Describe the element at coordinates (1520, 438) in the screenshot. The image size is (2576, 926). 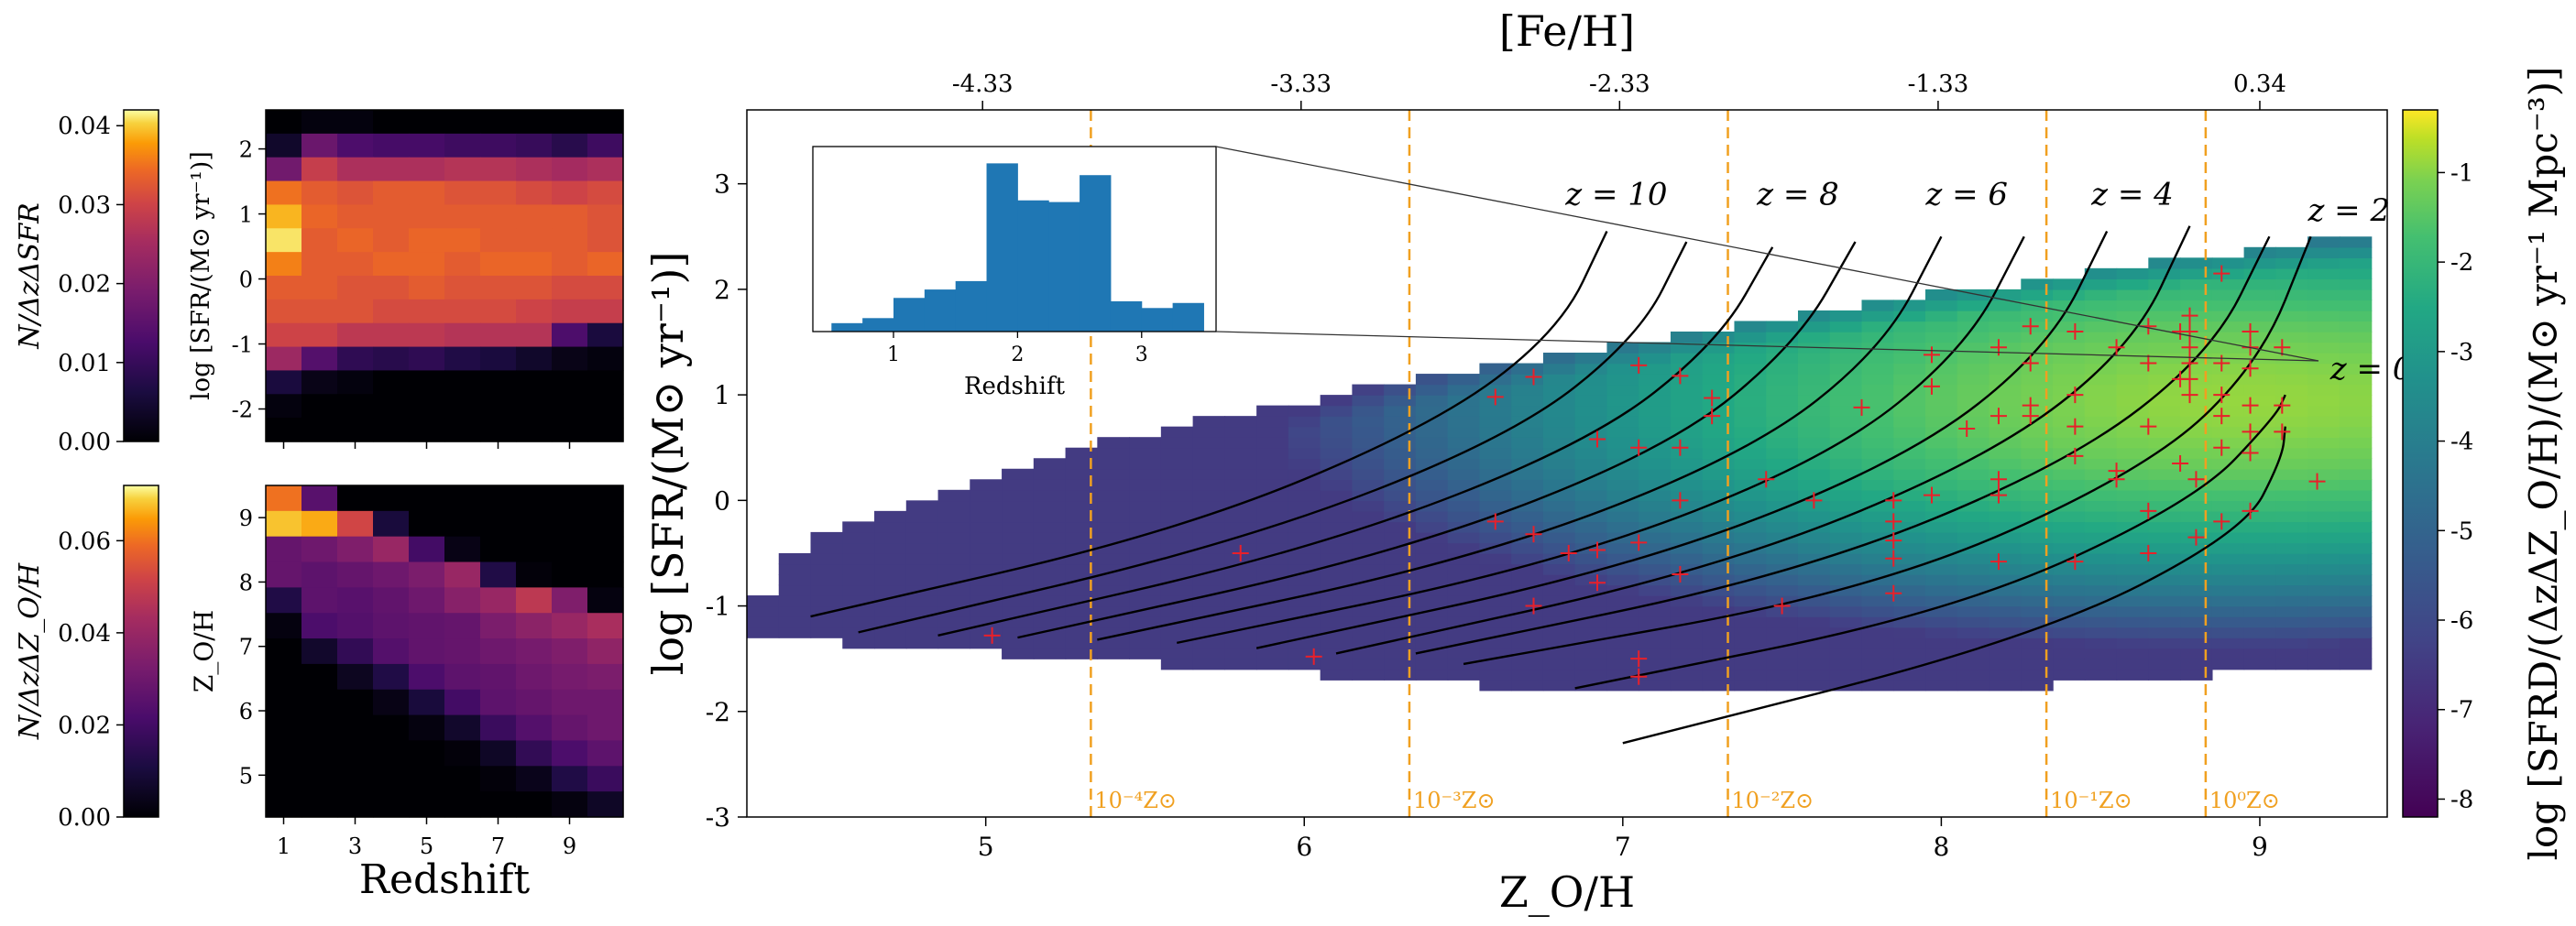
I see `redshift-curve` at that location.